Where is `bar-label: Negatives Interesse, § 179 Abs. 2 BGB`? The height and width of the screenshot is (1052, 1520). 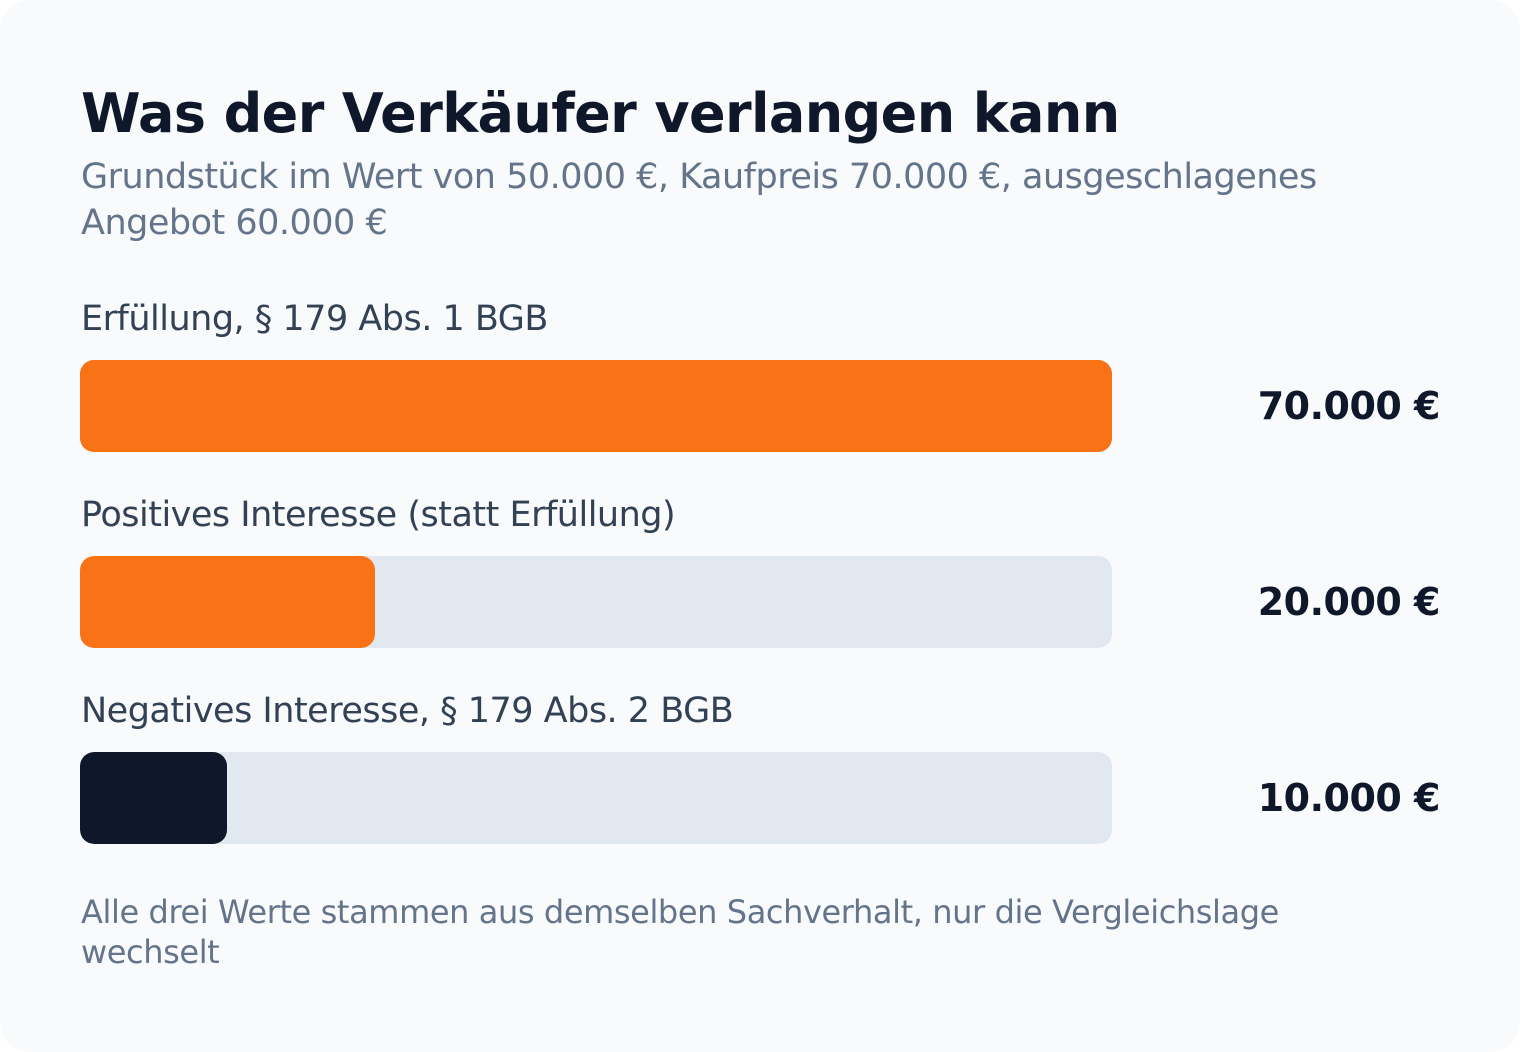 bar-label: Negatives Interesse, § 179 Abs. 2 BGB is located at coordinates (407, 711).